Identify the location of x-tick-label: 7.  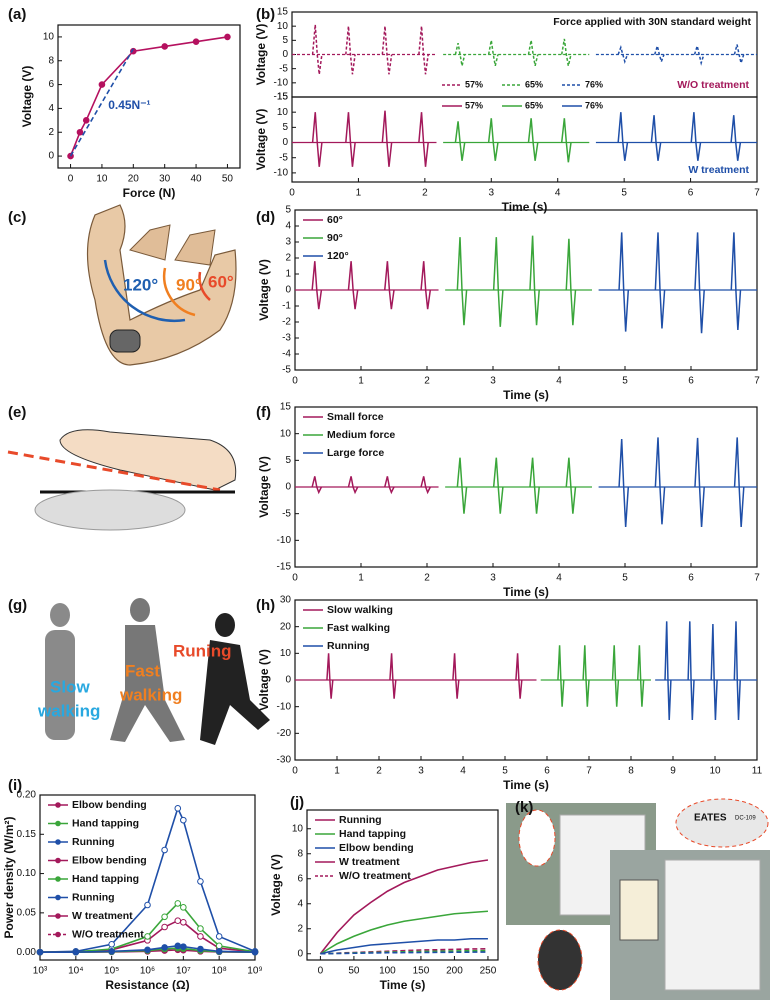
(757, 381).